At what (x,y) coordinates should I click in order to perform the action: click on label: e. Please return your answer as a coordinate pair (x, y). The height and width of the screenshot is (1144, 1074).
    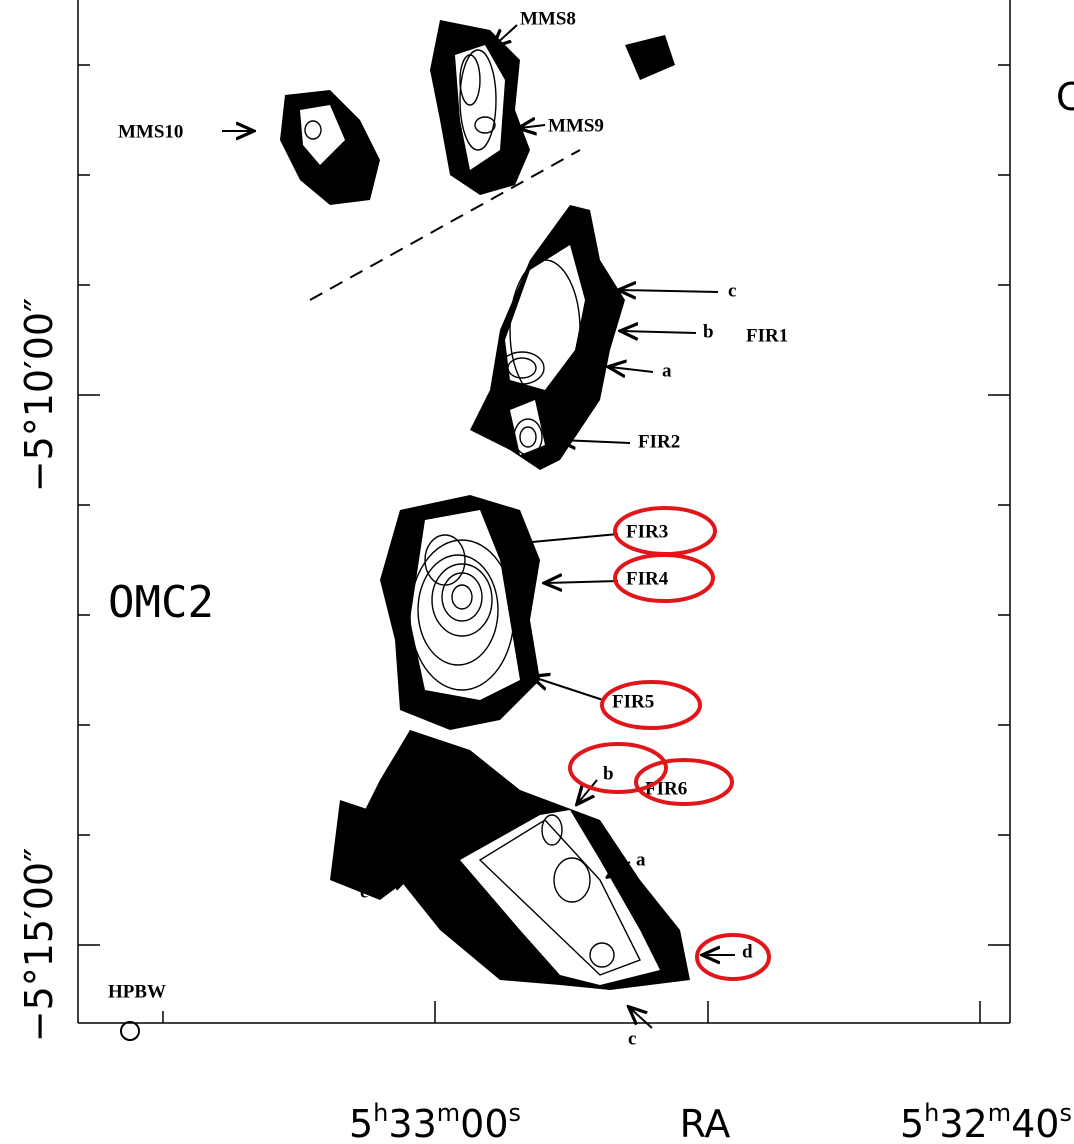
    Looking at the image, I should click on (364, 891).